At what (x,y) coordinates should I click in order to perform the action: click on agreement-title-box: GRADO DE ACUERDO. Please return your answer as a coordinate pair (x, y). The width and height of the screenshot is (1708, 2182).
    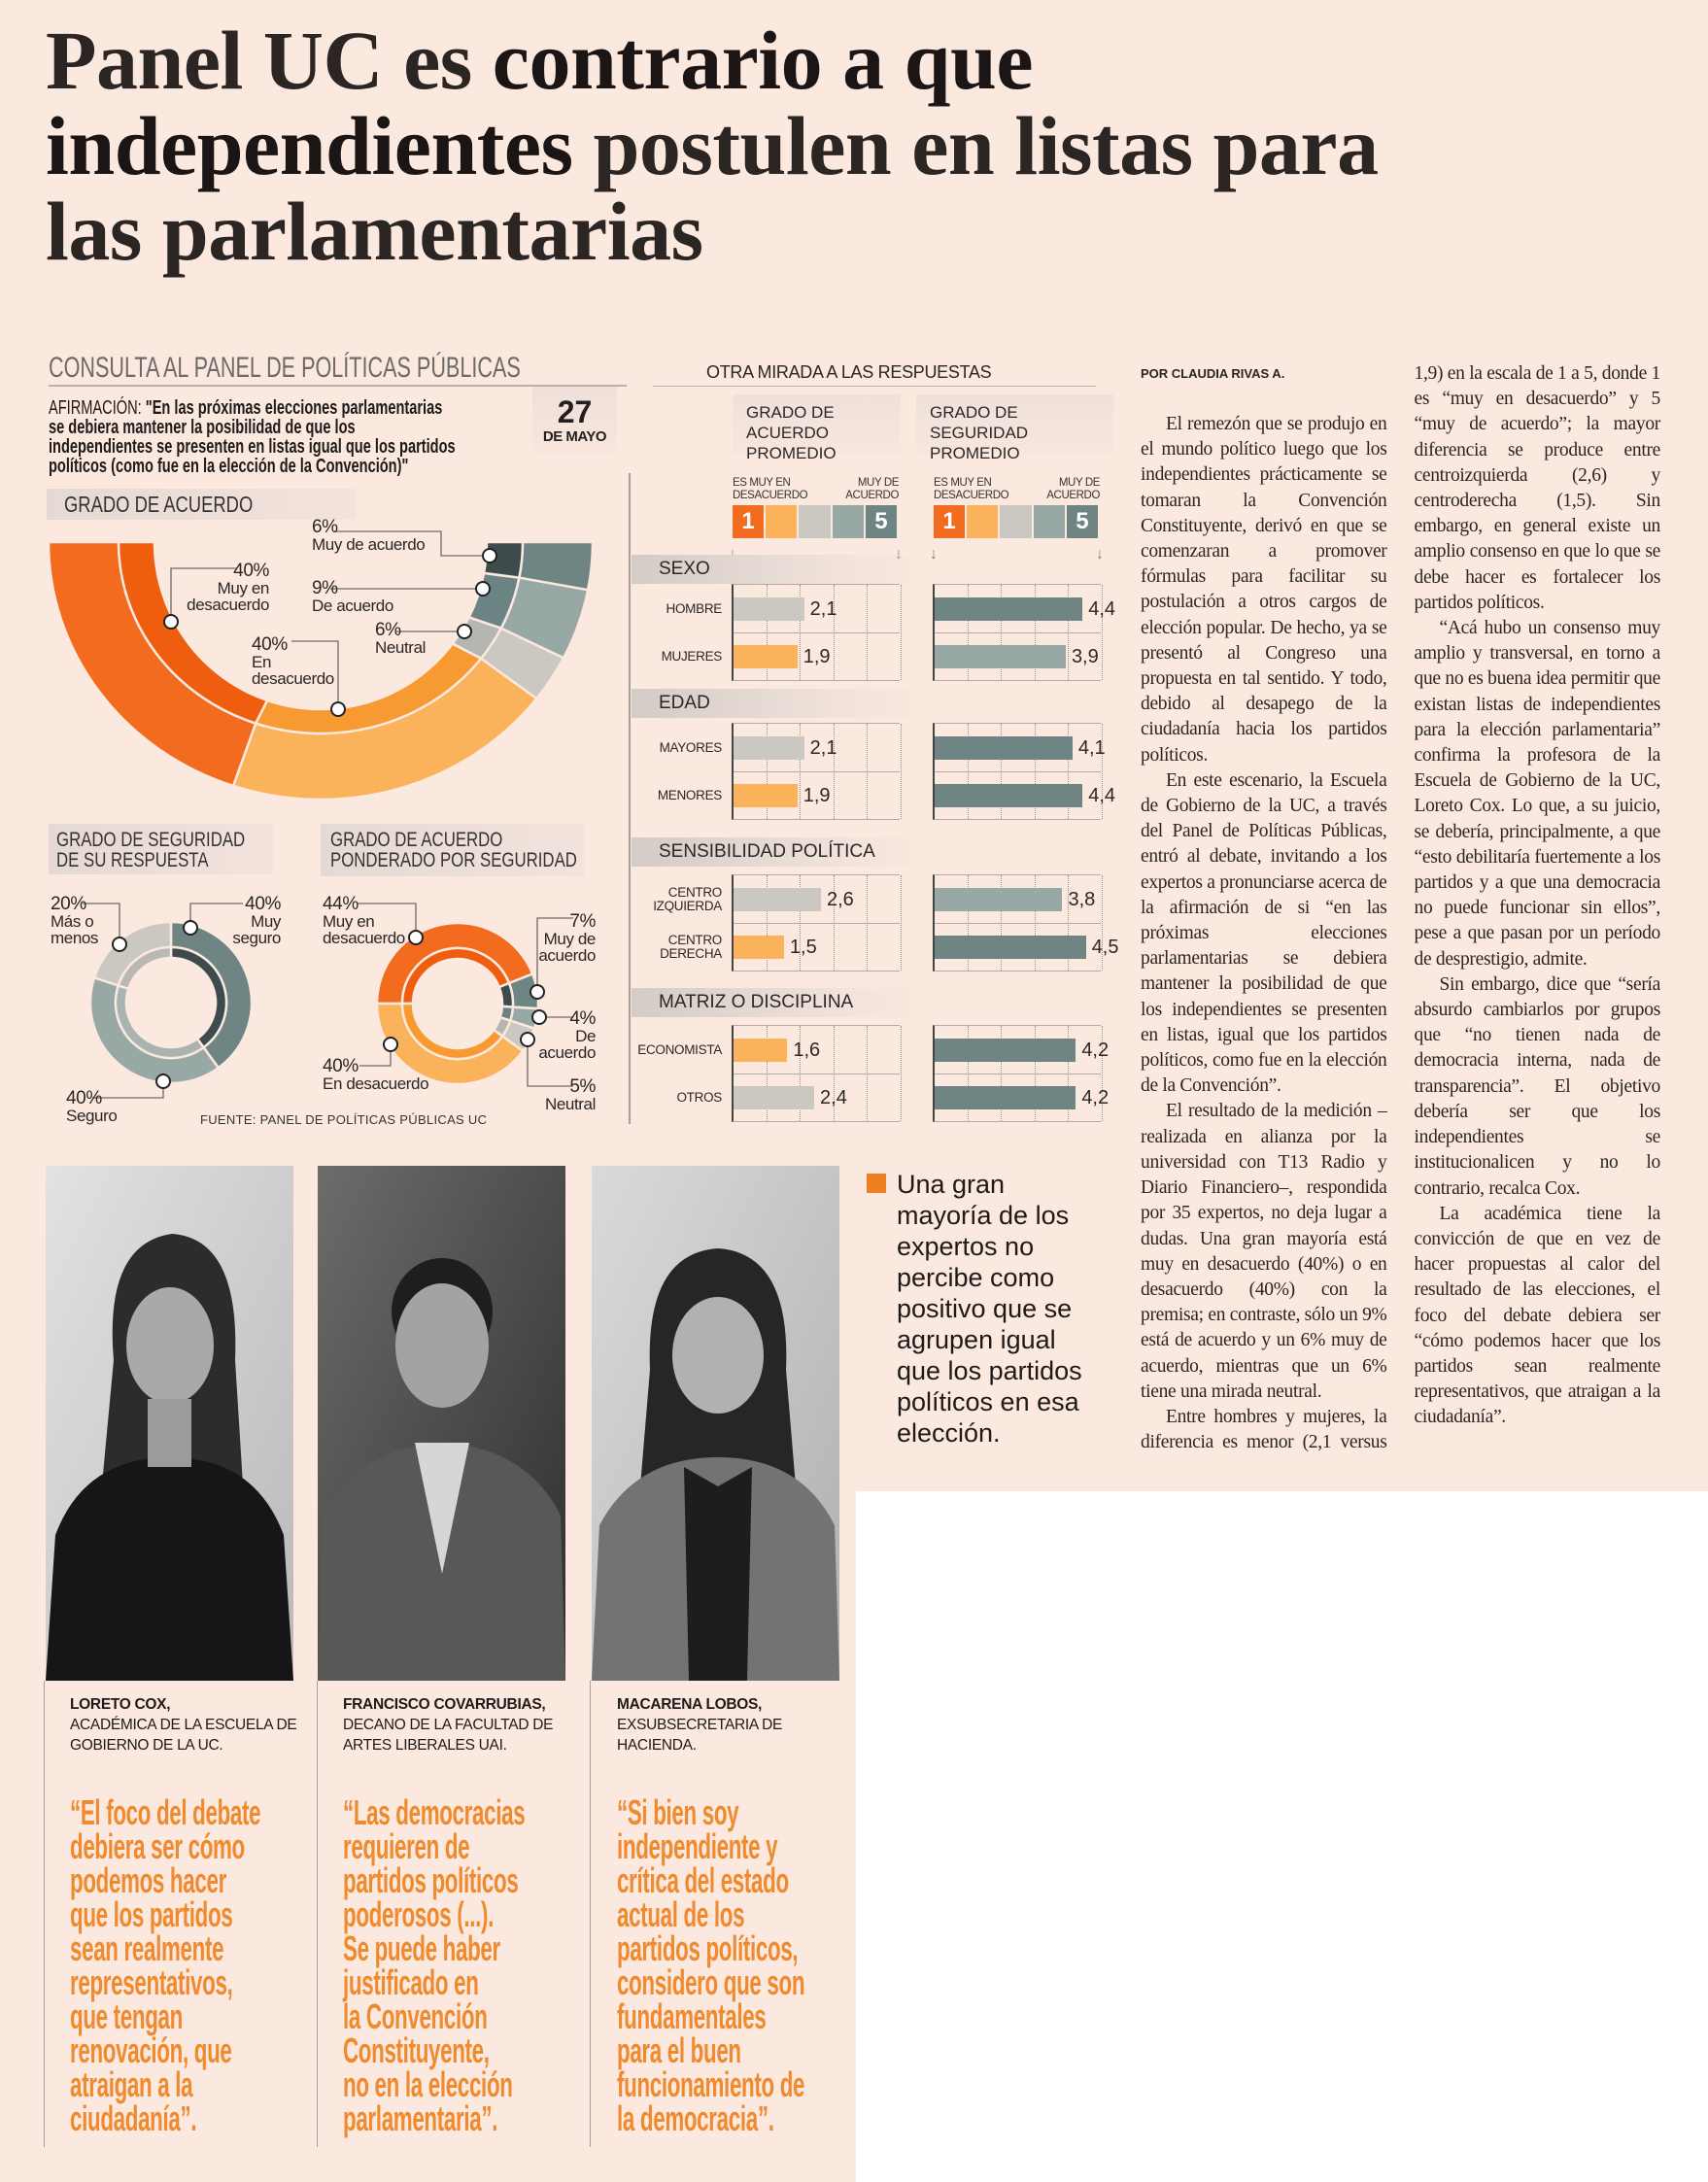
    Looking at the image, I should click on (201, 504).